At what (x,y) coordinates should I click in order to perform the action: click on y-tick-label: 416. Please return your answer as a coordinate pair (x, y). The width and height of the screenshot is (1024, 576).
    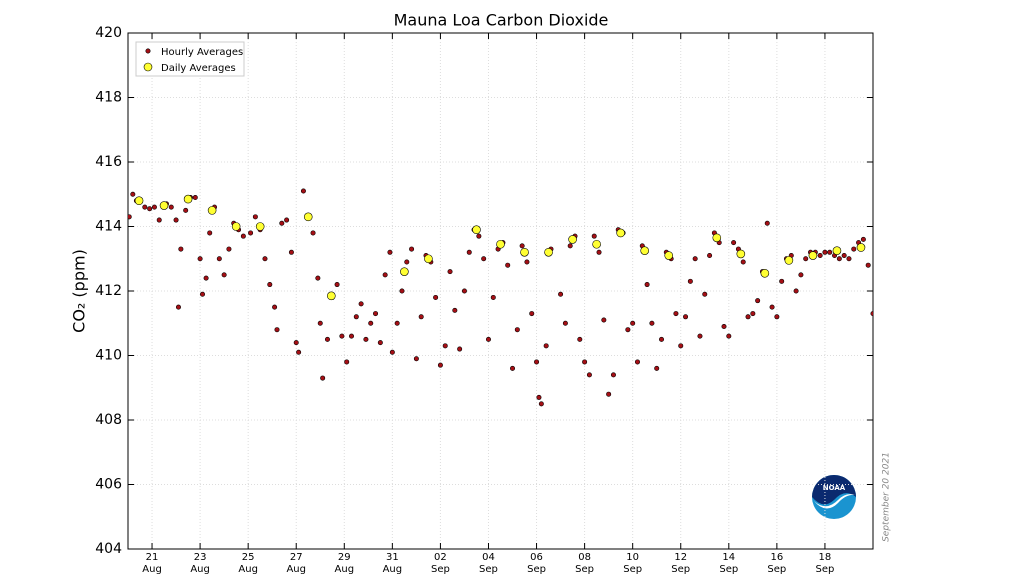
    Looking at the image, I should click on (108, 162).